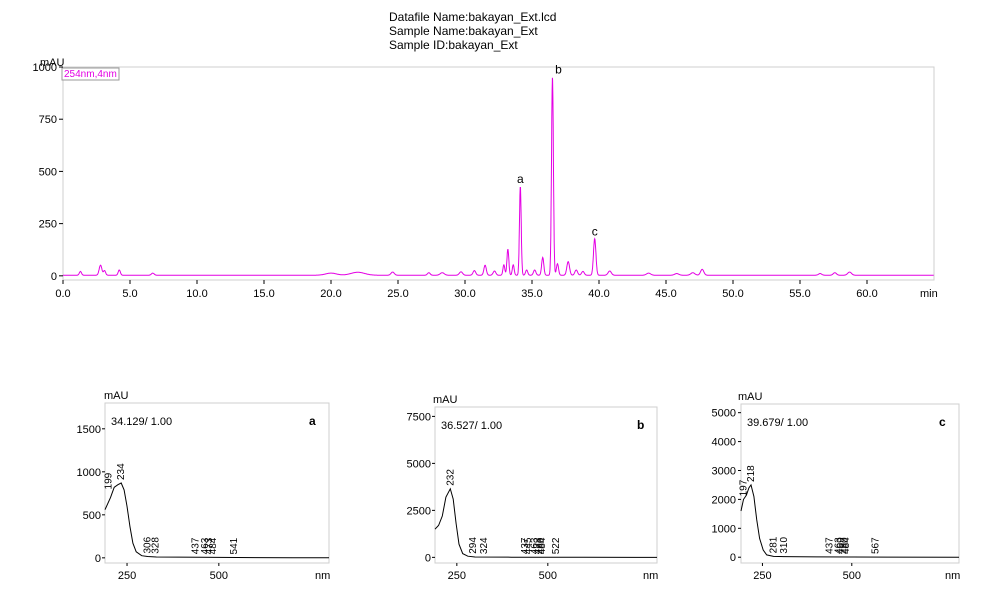 This screenshot has height=609, width=994. What do you see at coordinates (217, 520) in the screenshot?
I see `spectrum-a-curve` at bounding box center [217, 520].